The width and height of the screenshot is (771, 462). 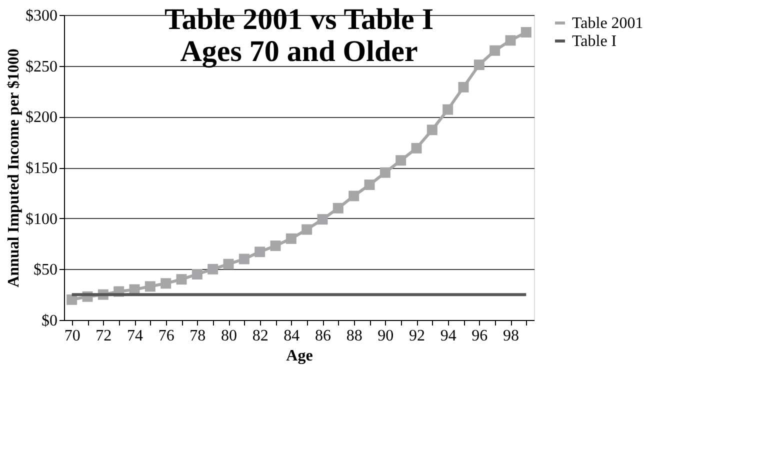 What do you see at coordinates (260, 336) in the screenshot?
I see `x-tick-label: 82` at bounding box center [260, 336].